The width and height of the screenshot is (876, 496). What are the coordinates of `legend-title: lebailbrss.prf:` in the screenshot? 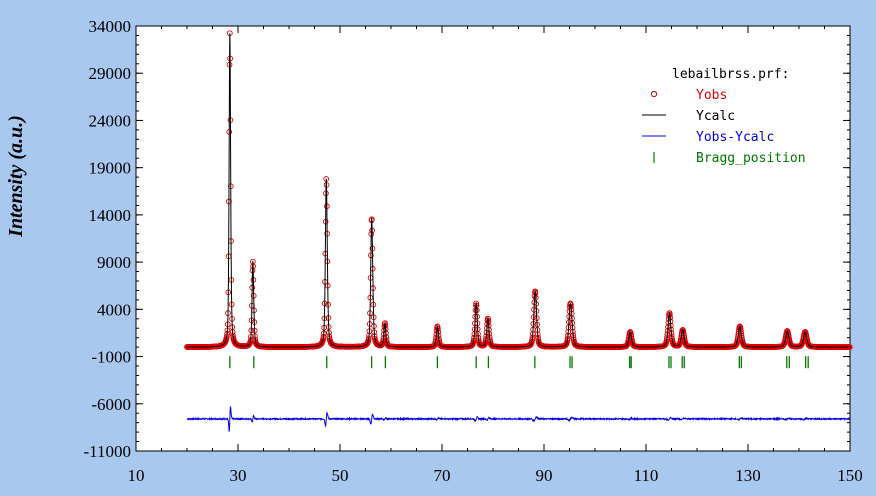 It's located at (730, 74).